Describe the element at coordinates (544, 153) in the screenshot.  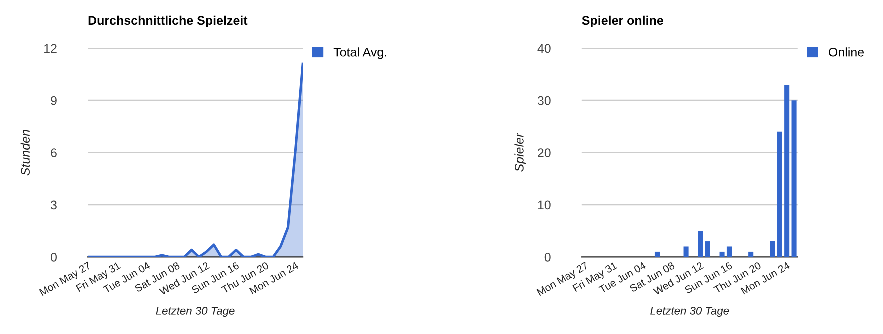
I see `y-tick-label: 20` at that location.